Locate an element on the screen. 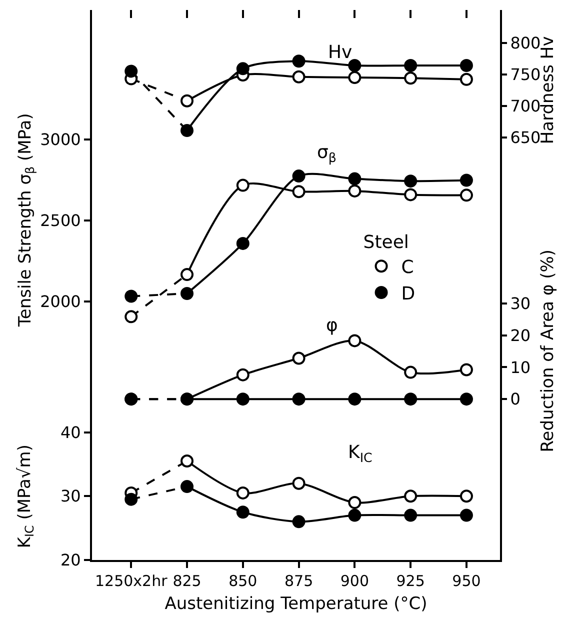  x-tick-label: 950 is located at coordinates (466, 581).